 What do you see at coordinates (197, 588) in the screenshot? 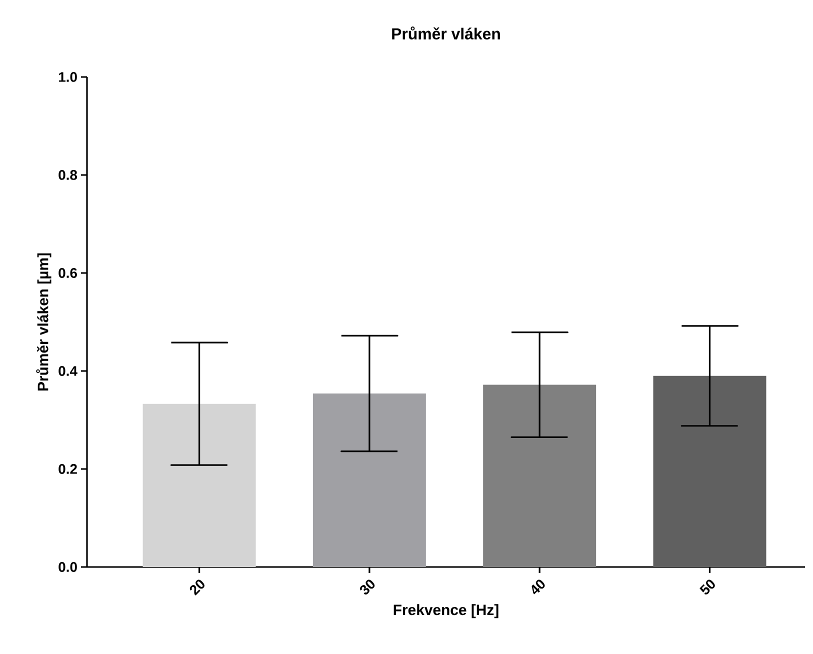
I see `x-tick-label: 20` at bounding box center [197, 588].